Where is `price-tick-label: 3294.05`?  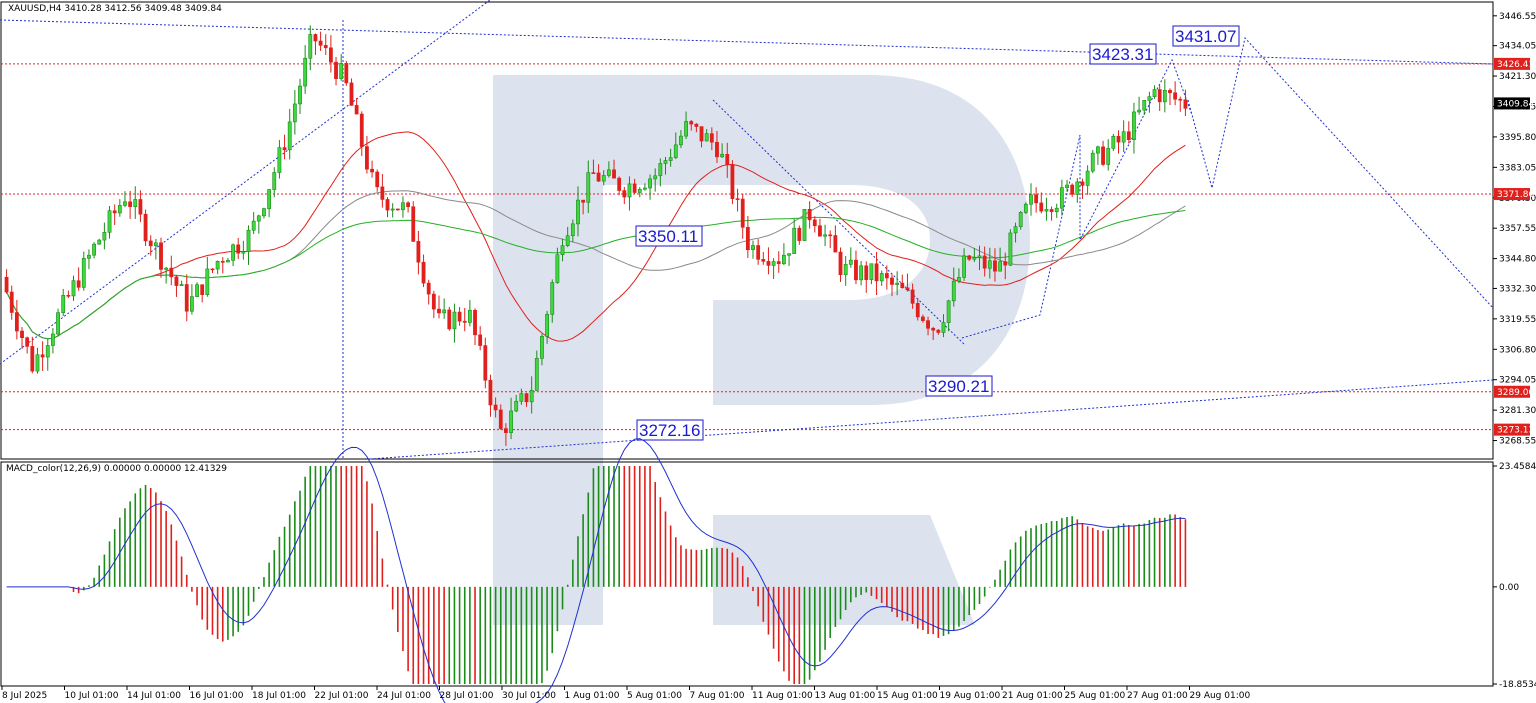 price-tick-label: 3294.05 is located at coordinates (1517, 381).